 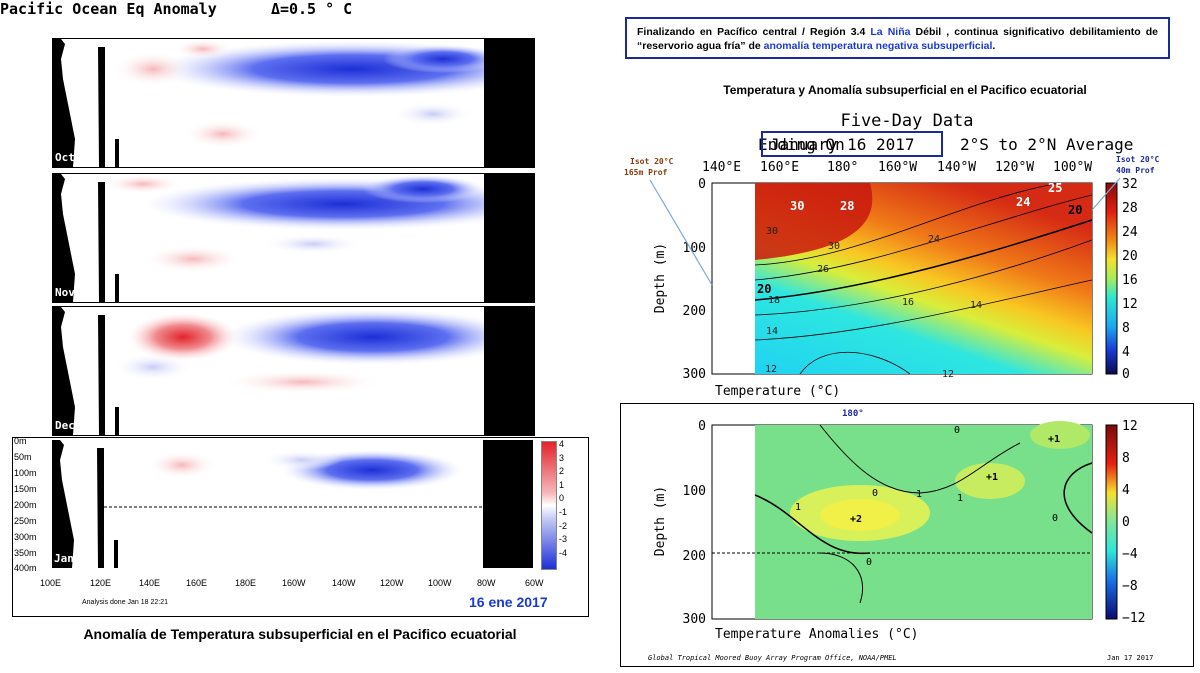 What do you see at coordinates (660, 521) in the screenshot?
I see `bottom-ylabel: Depth (m)` at bounding box center [660, 521].